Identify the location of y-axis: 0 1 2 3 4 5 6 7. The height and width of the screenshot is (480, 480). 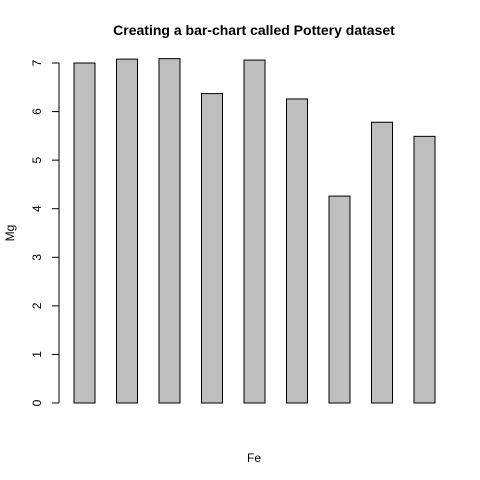
(45, 232).